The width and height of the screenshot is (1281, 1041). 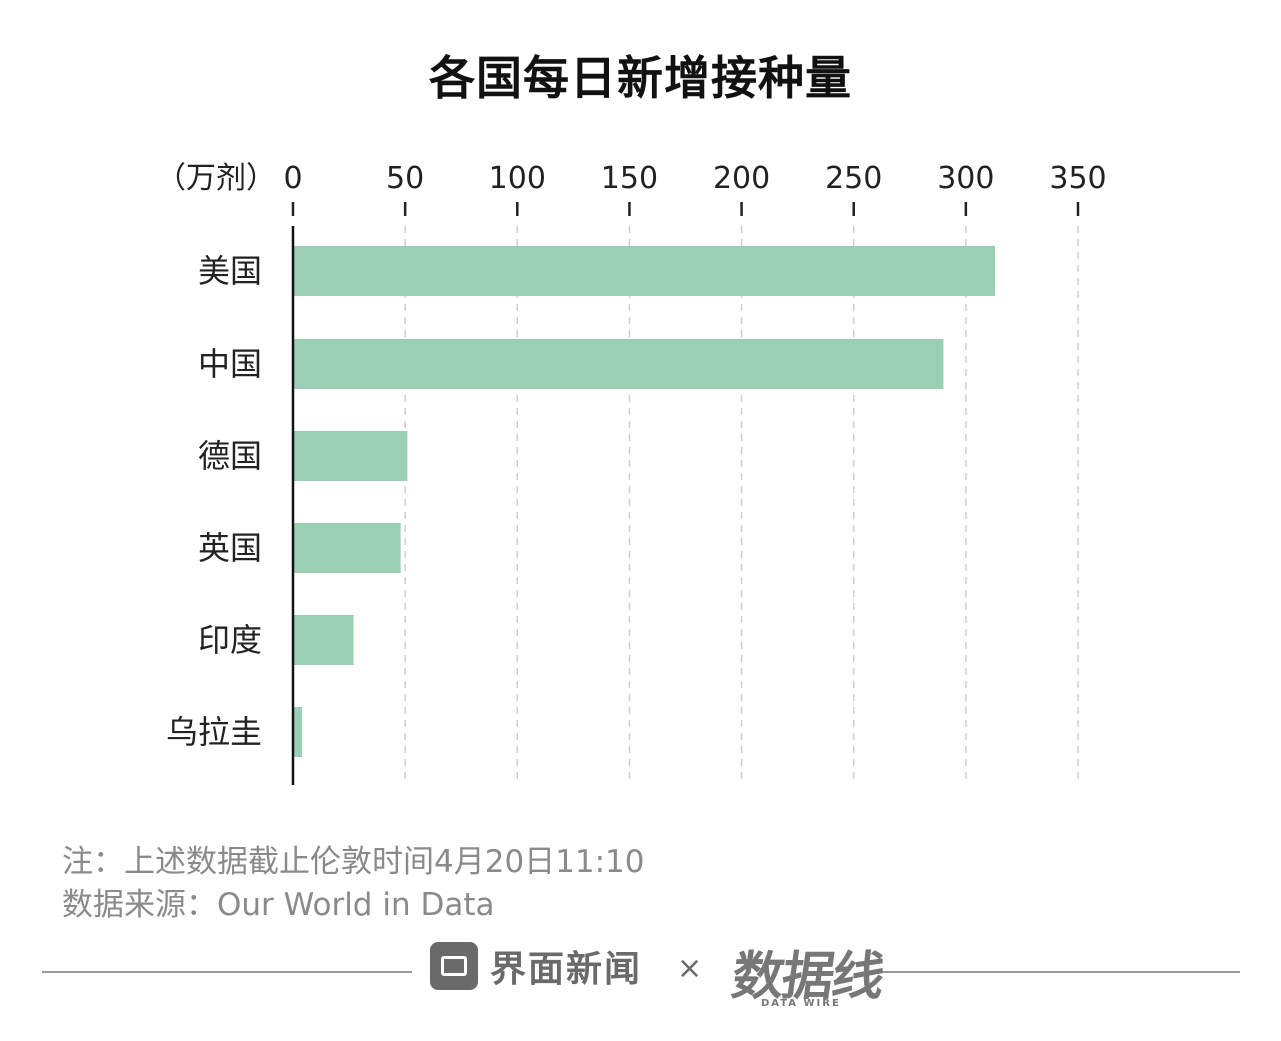 I want to click on tick-label: 50, so click(x=405, y=178).